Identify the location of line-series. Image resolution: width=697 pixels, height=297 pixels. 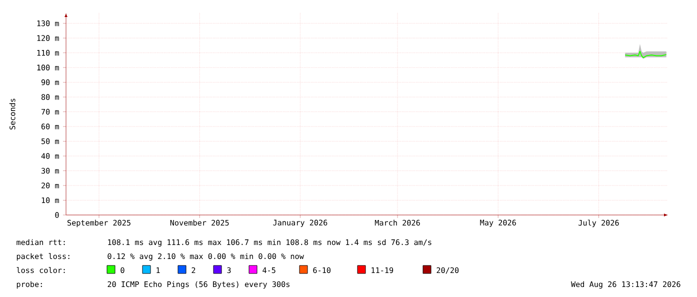
(645, 54).